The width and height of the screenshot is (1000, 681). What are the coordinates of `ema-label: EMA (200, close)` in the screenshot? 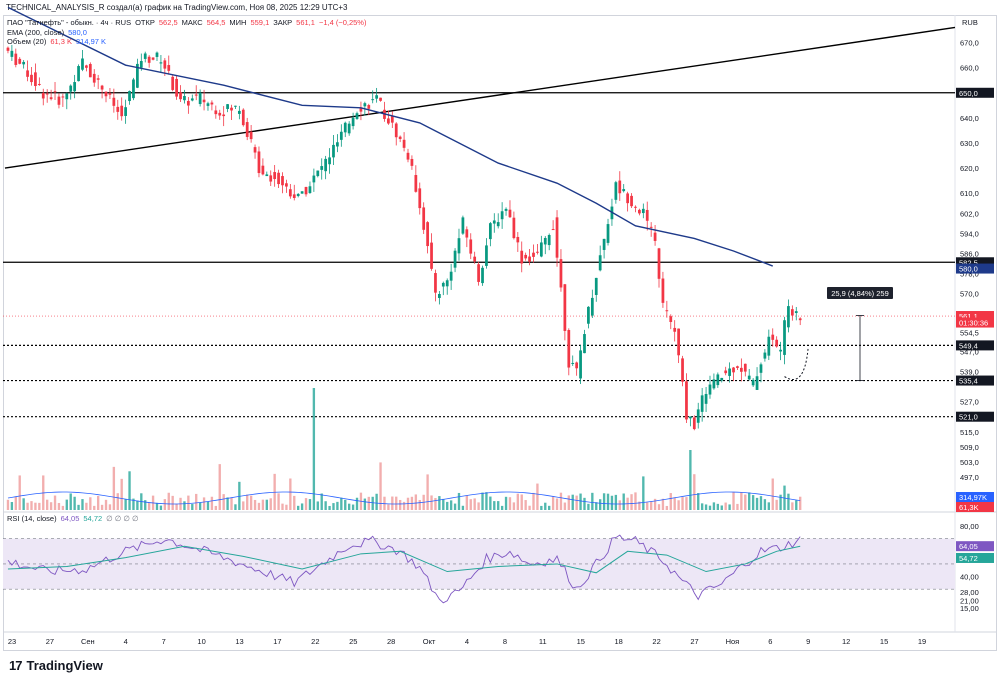 It's located at (36, 32).